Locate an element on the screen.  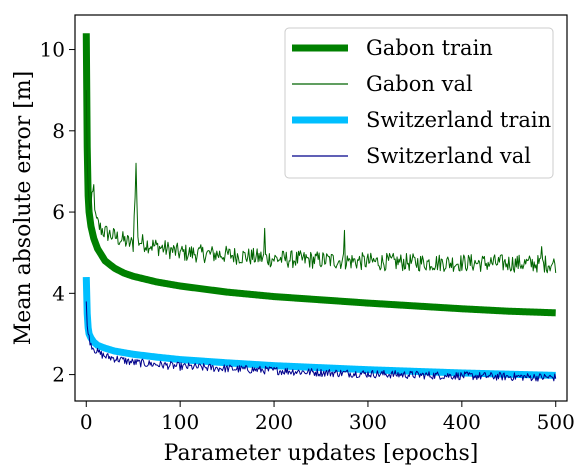
y-tick-label: 4 is located at coordinates (58, 293).